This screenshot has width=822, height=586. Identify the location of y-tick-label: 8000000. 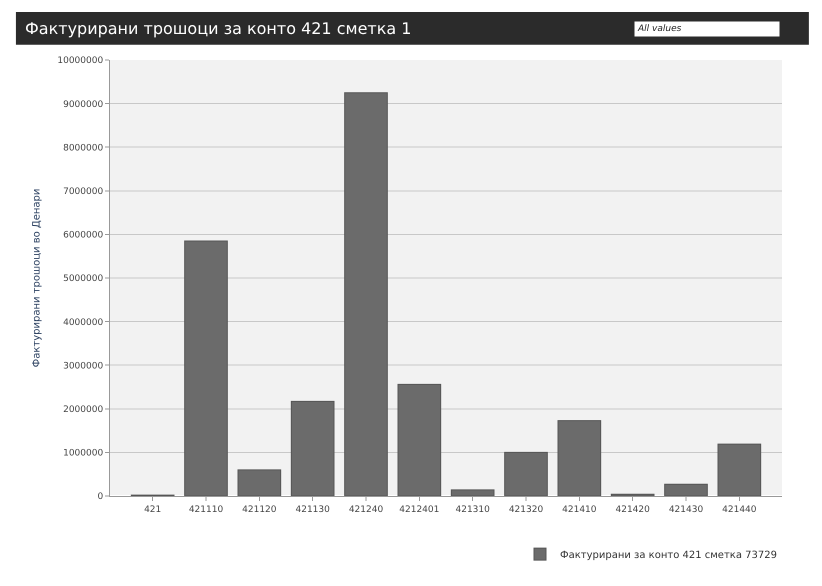
(83, 148).